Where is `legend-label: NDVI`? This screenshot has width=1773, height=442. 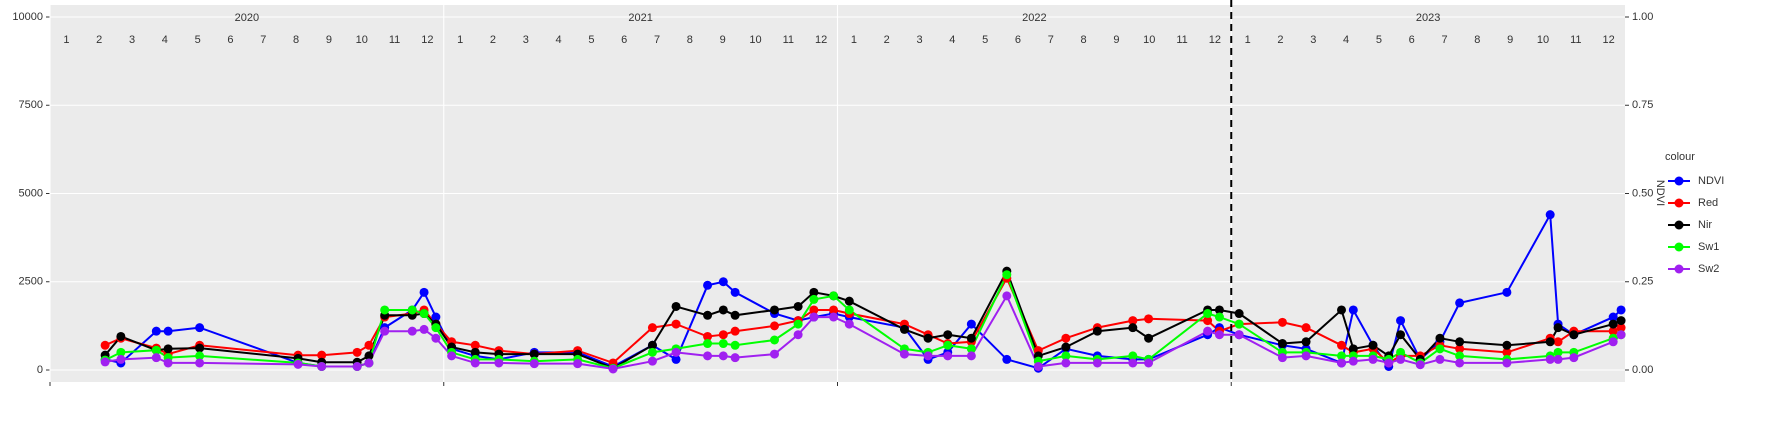 legend-label: NDVI is located at coordinates (1711, 181).